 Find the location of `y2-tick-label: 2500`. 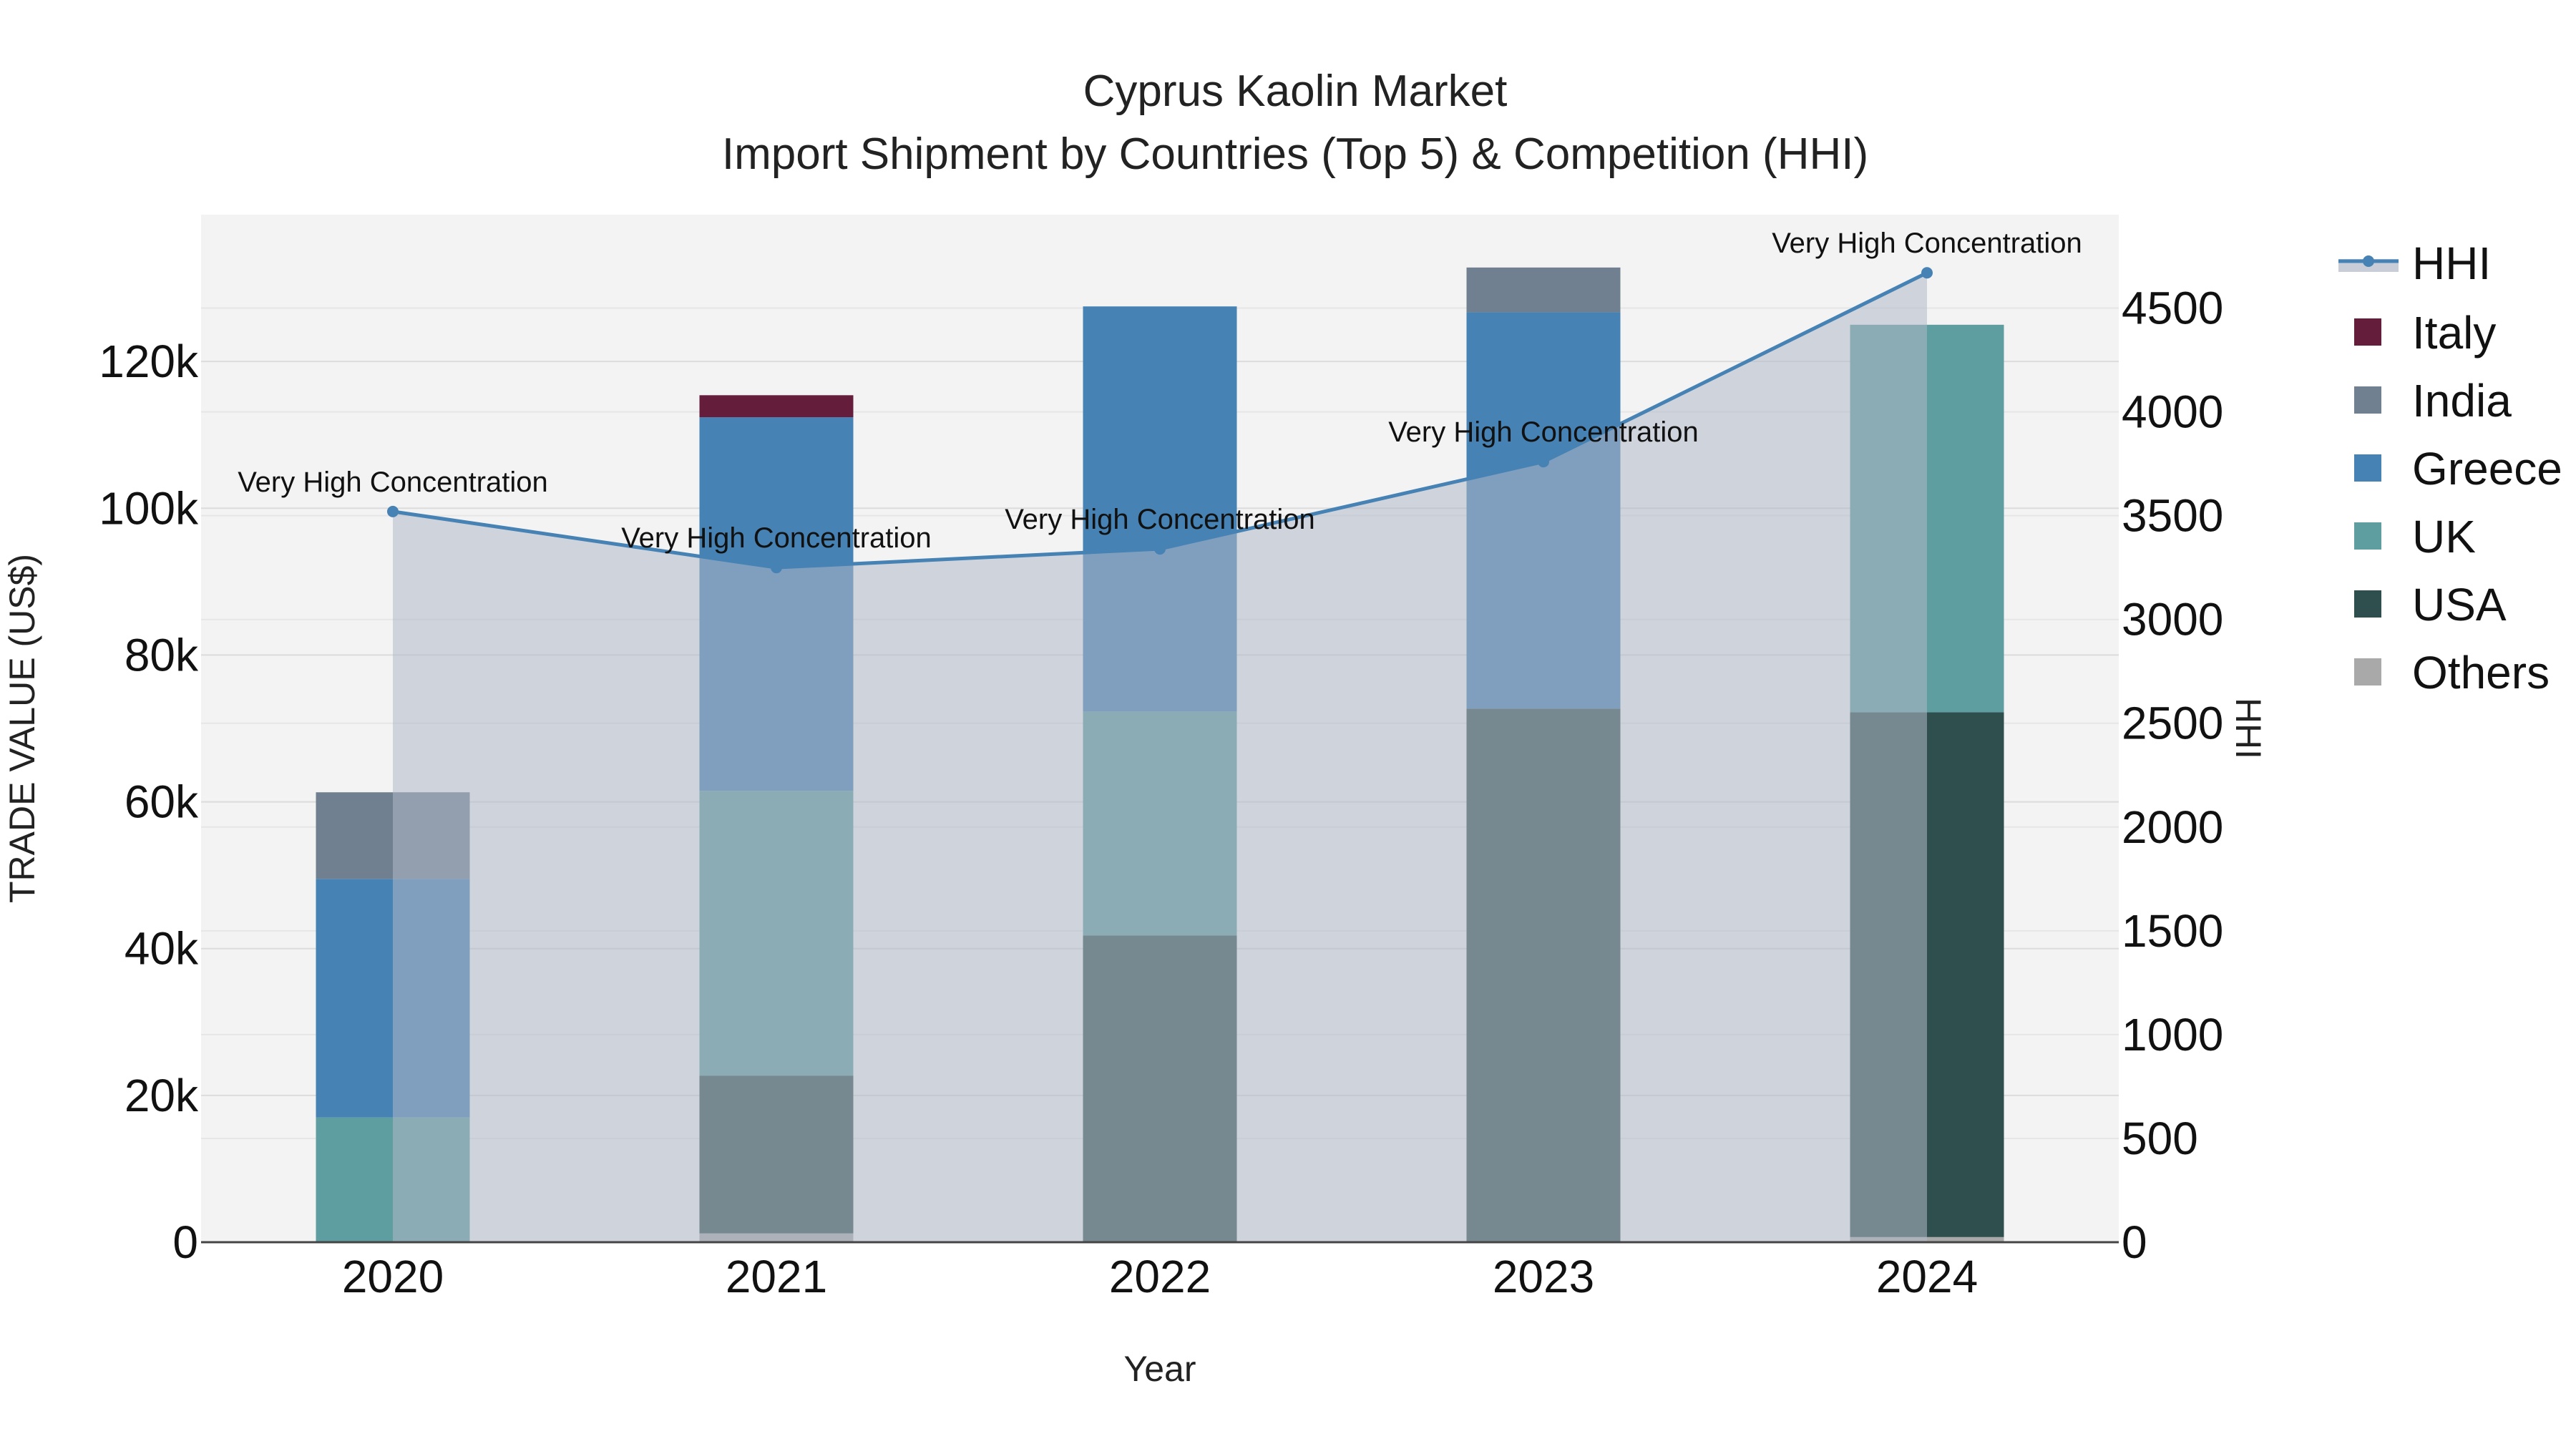

y2-tick-label: 2500 is located at coordinates (2172, 723).